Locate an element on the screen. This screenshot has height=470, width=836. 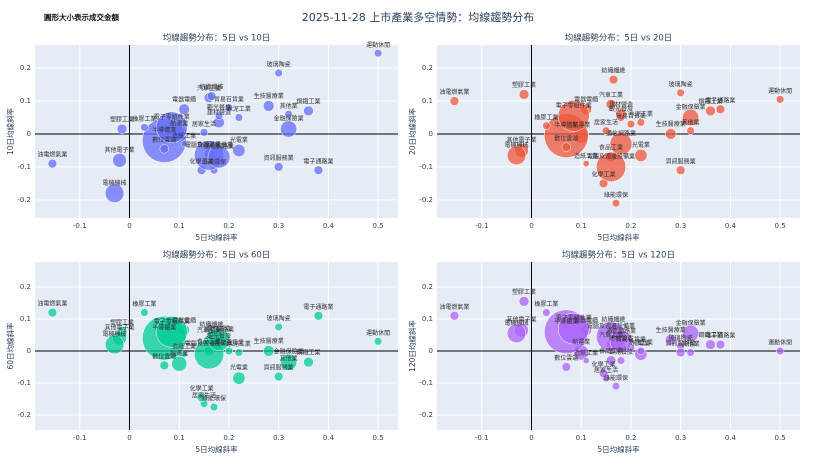
point-label: 塑膠工業 is located at coordinates (524, 85).